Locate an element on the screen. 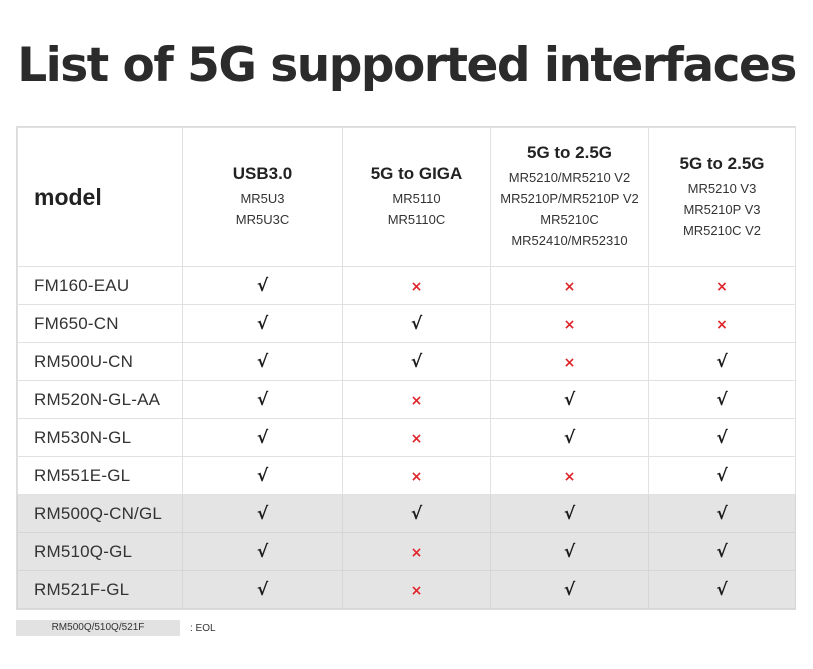  model-cell: RM500U-CN is located at coordinates (100, 361).